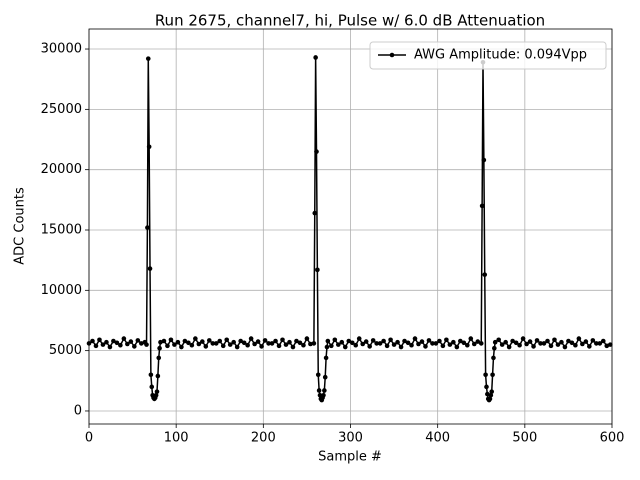 The height and width of the screenshot is (480, 640). Describe the element at coordinates (350, 438) in the screenshot. I see `x-tick-label: 300` at that location.